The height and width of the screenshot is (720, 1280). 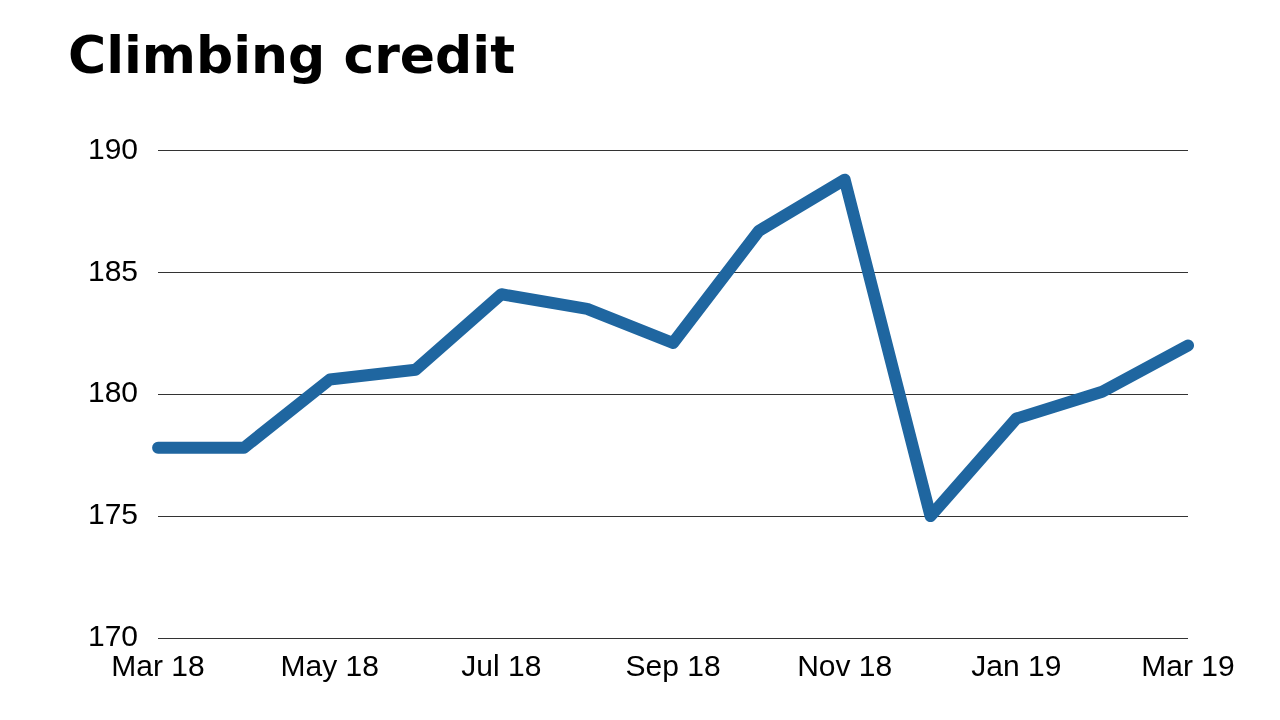 I want to click on x-tick-label: May 18, so click(x=329, y=666).